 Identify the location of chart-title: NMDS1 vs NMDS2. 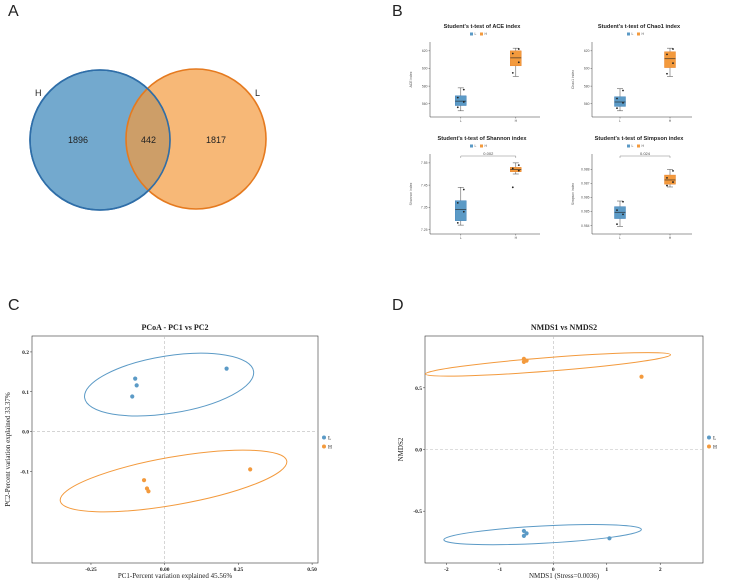
(564, 327).